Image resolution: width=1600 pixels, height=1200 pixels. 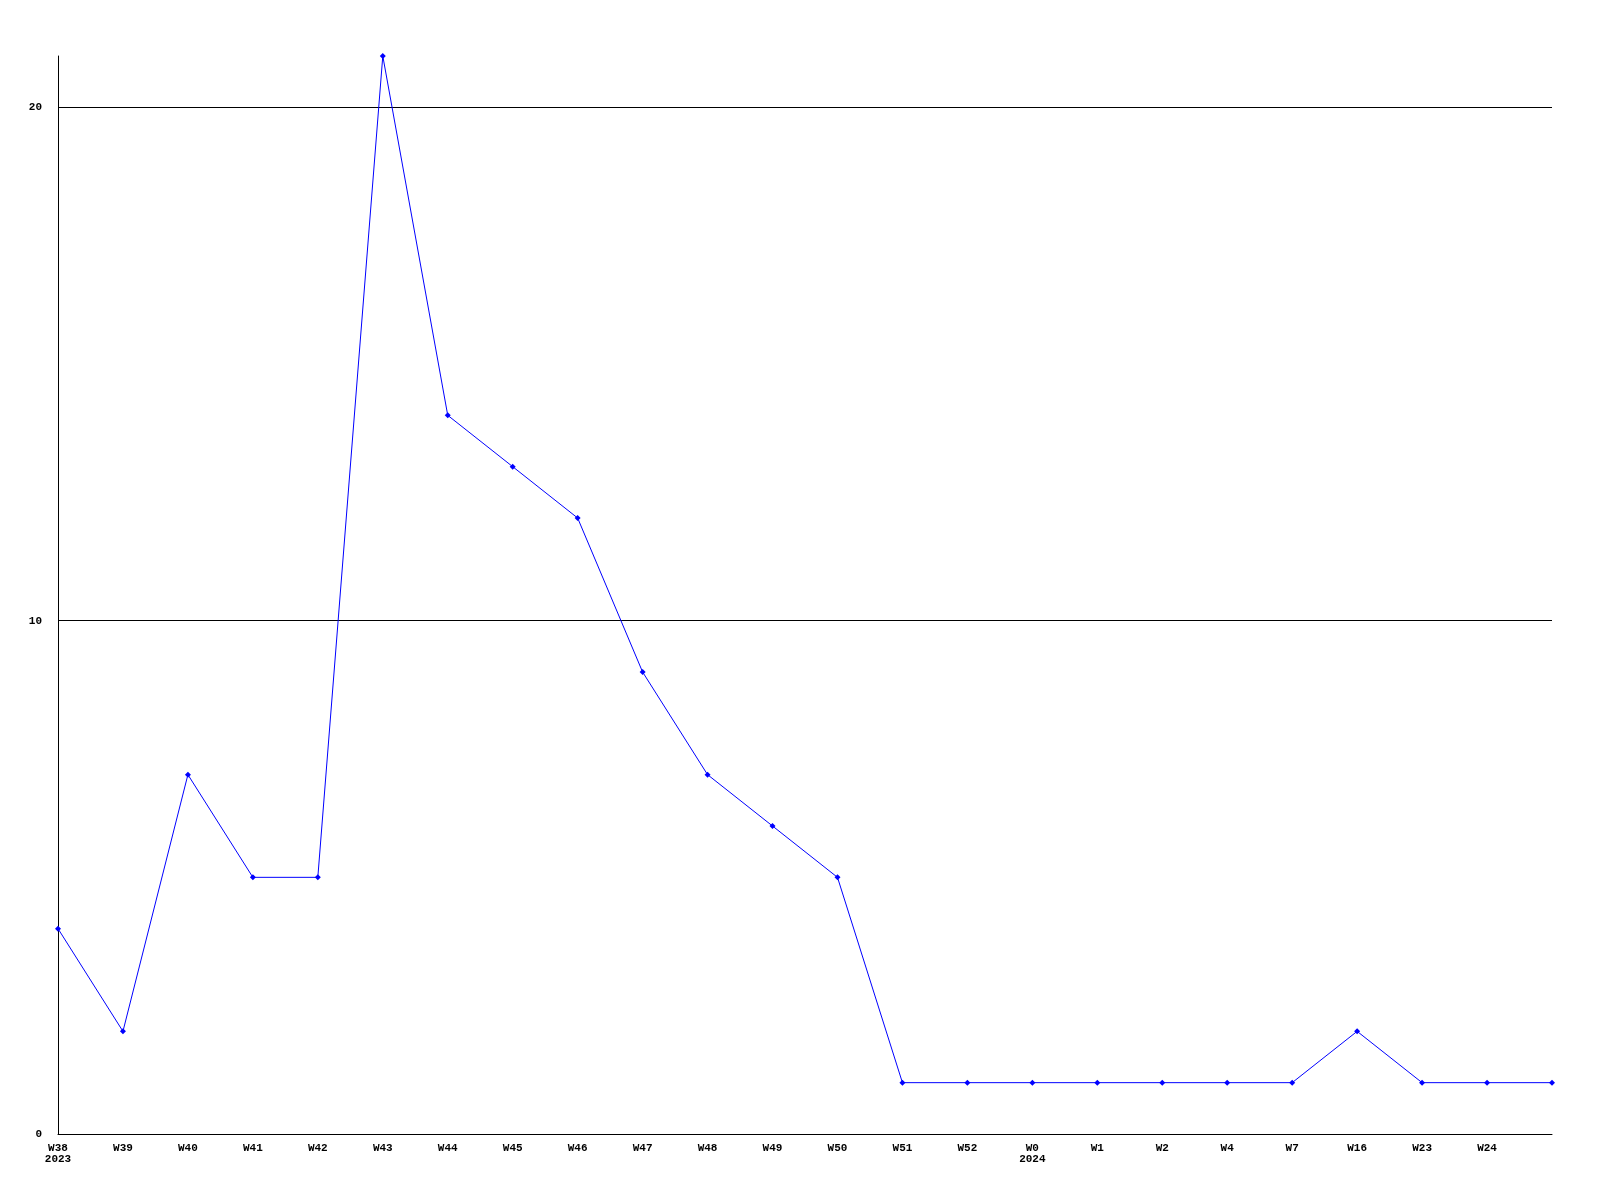 What do you see at coordinates (38, 1134) in the screenshot?
I see `y-tick-label: 0` at bounding box center [38, 1134].